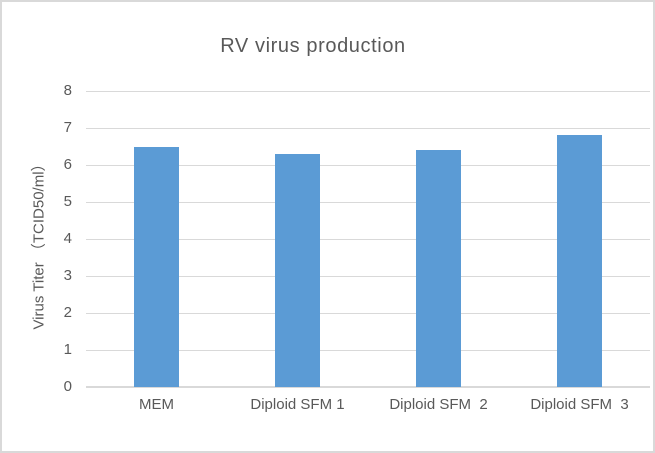  Describe the element at coordinates (438, 404) in the screenshot. I see `x-category-label: Diploid SFM 2` at that location.